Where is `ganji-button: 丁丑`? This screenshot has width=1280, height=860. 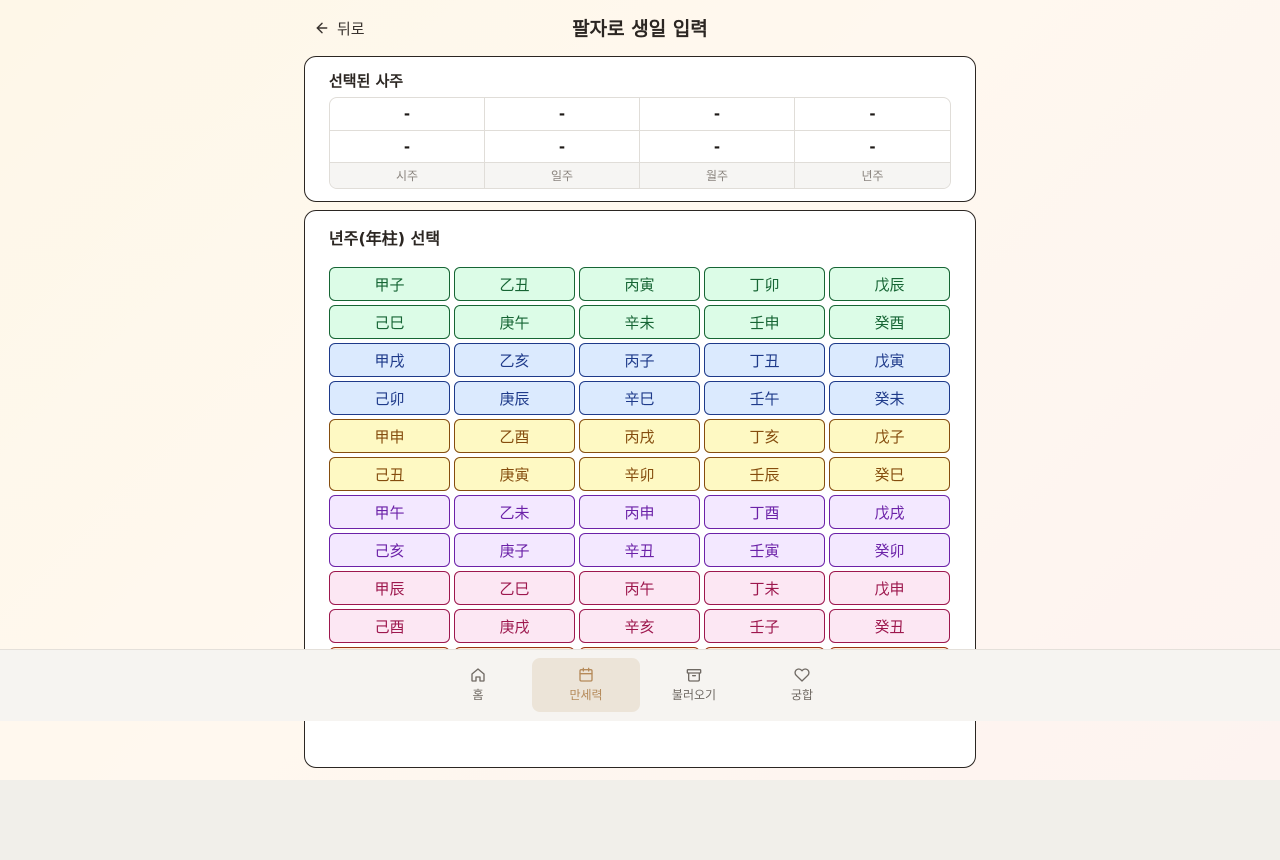
ganji-button: 丁丑 is located at coordinates (764, 360).